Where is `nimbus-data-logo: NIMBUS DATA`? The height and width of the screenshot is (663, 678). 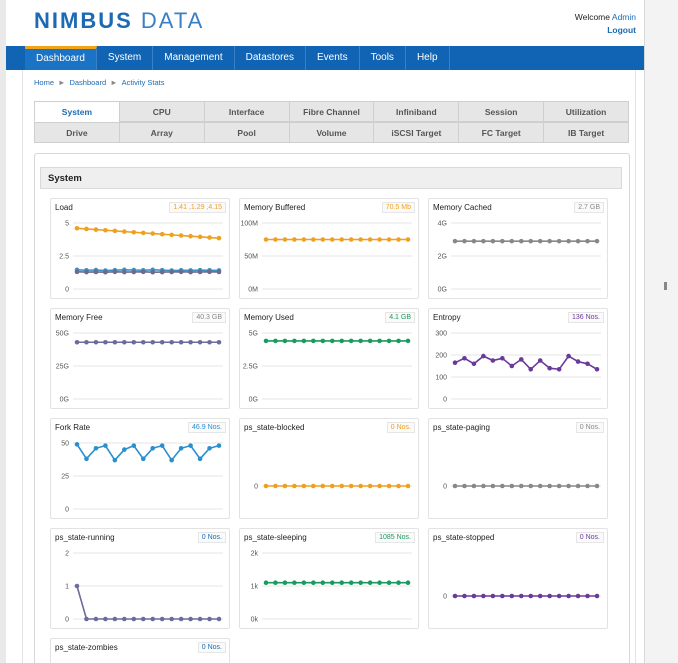 nimbus-data-logo: NIMBUS DATA is located at coordinates (119, 21).